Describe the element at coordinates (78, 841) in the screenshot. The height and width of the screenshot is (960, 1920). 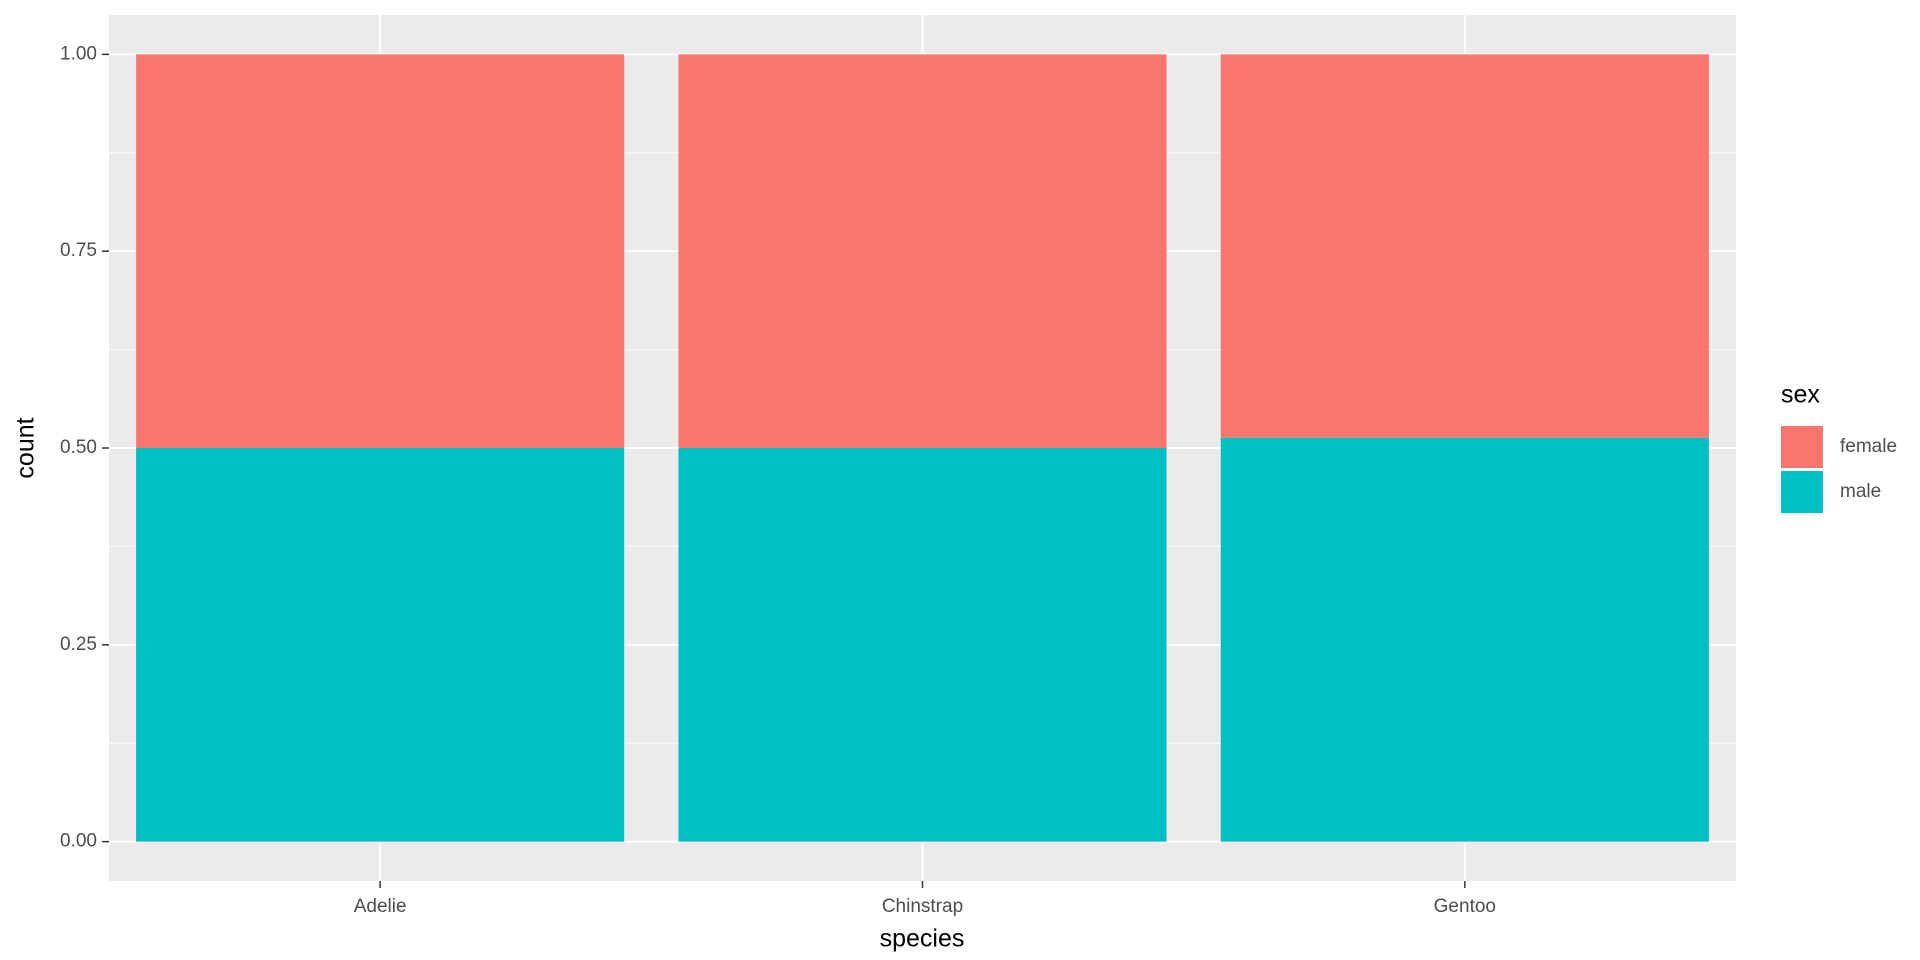
I see `y-tick-label: 0.00` at that location.